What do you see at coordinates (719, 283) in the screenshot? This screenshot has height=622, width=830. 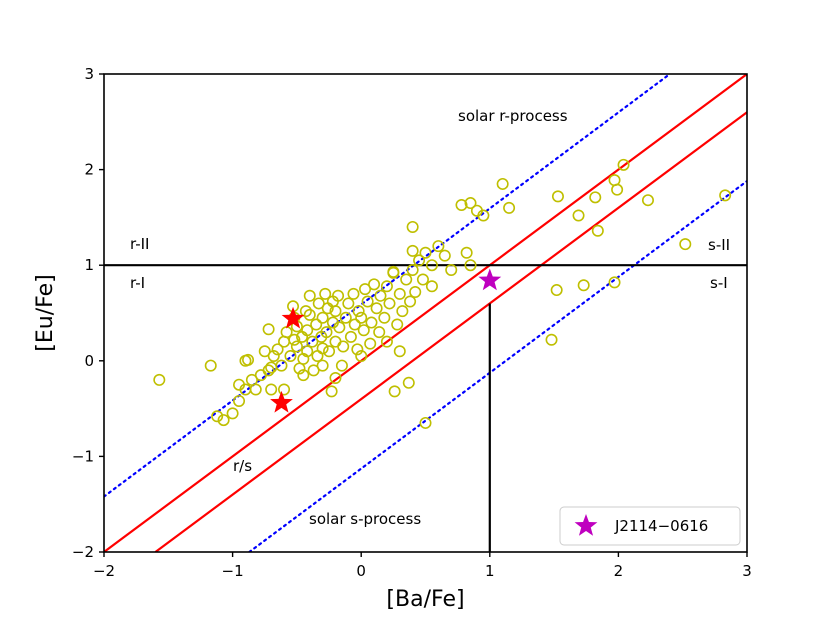 I see `s-i-label: s-I` at bounding box center [719, 283].